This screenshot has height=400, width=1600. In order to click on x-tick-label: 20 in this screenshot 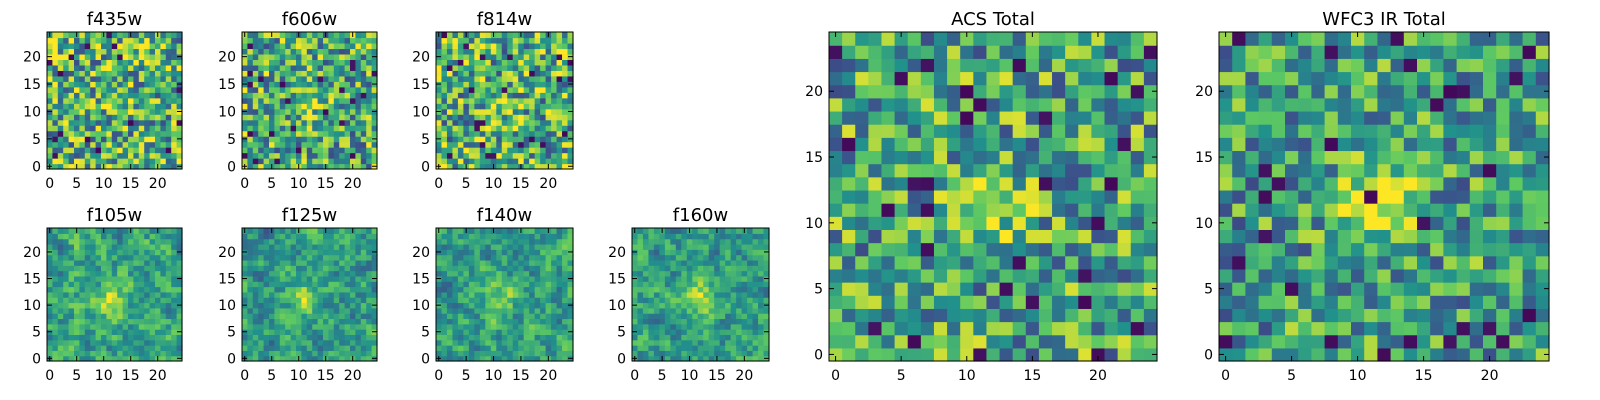, I will do `click(744, 376)`.